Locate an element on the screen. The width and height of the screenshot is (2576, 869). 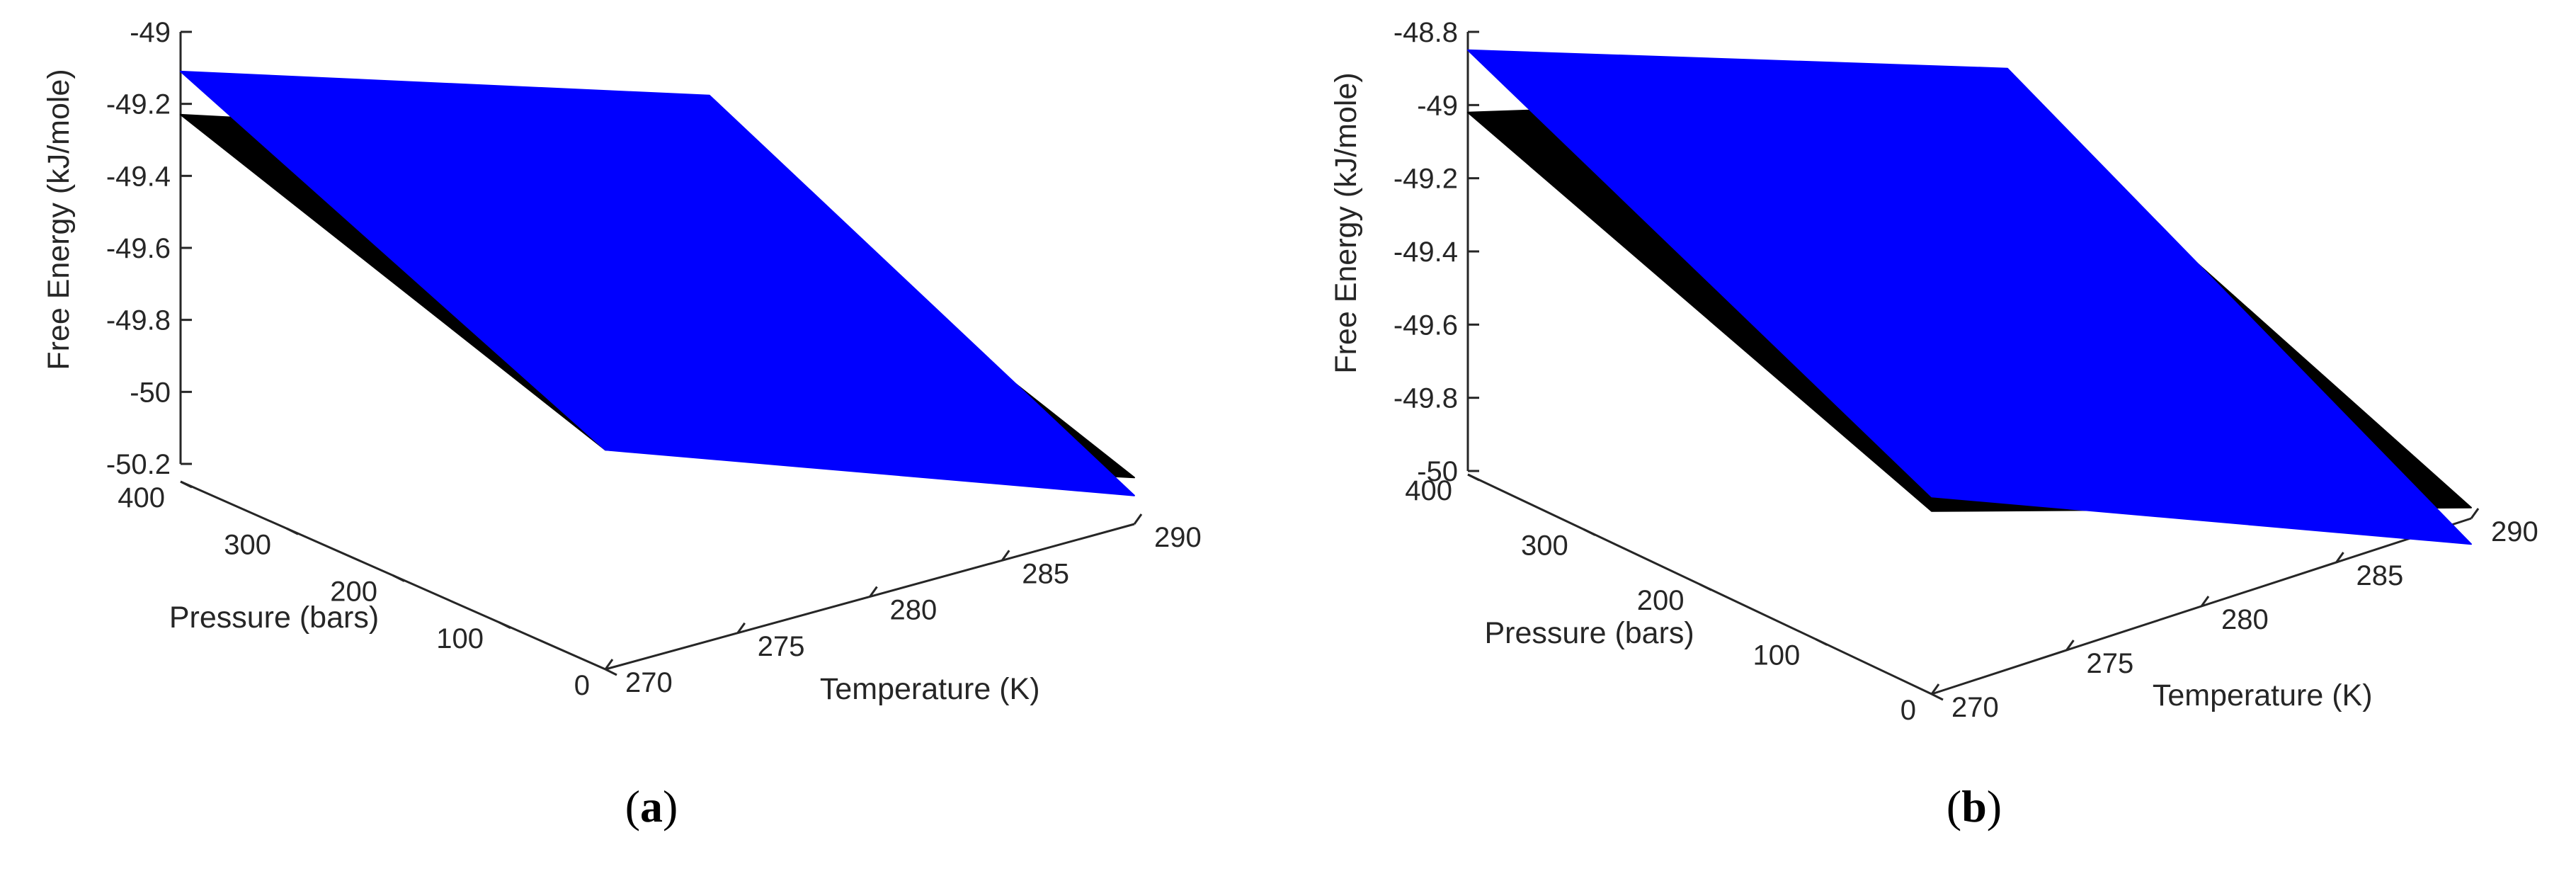
free-energy-tick-label: -48.8 is located at coordinates (1426, 32).